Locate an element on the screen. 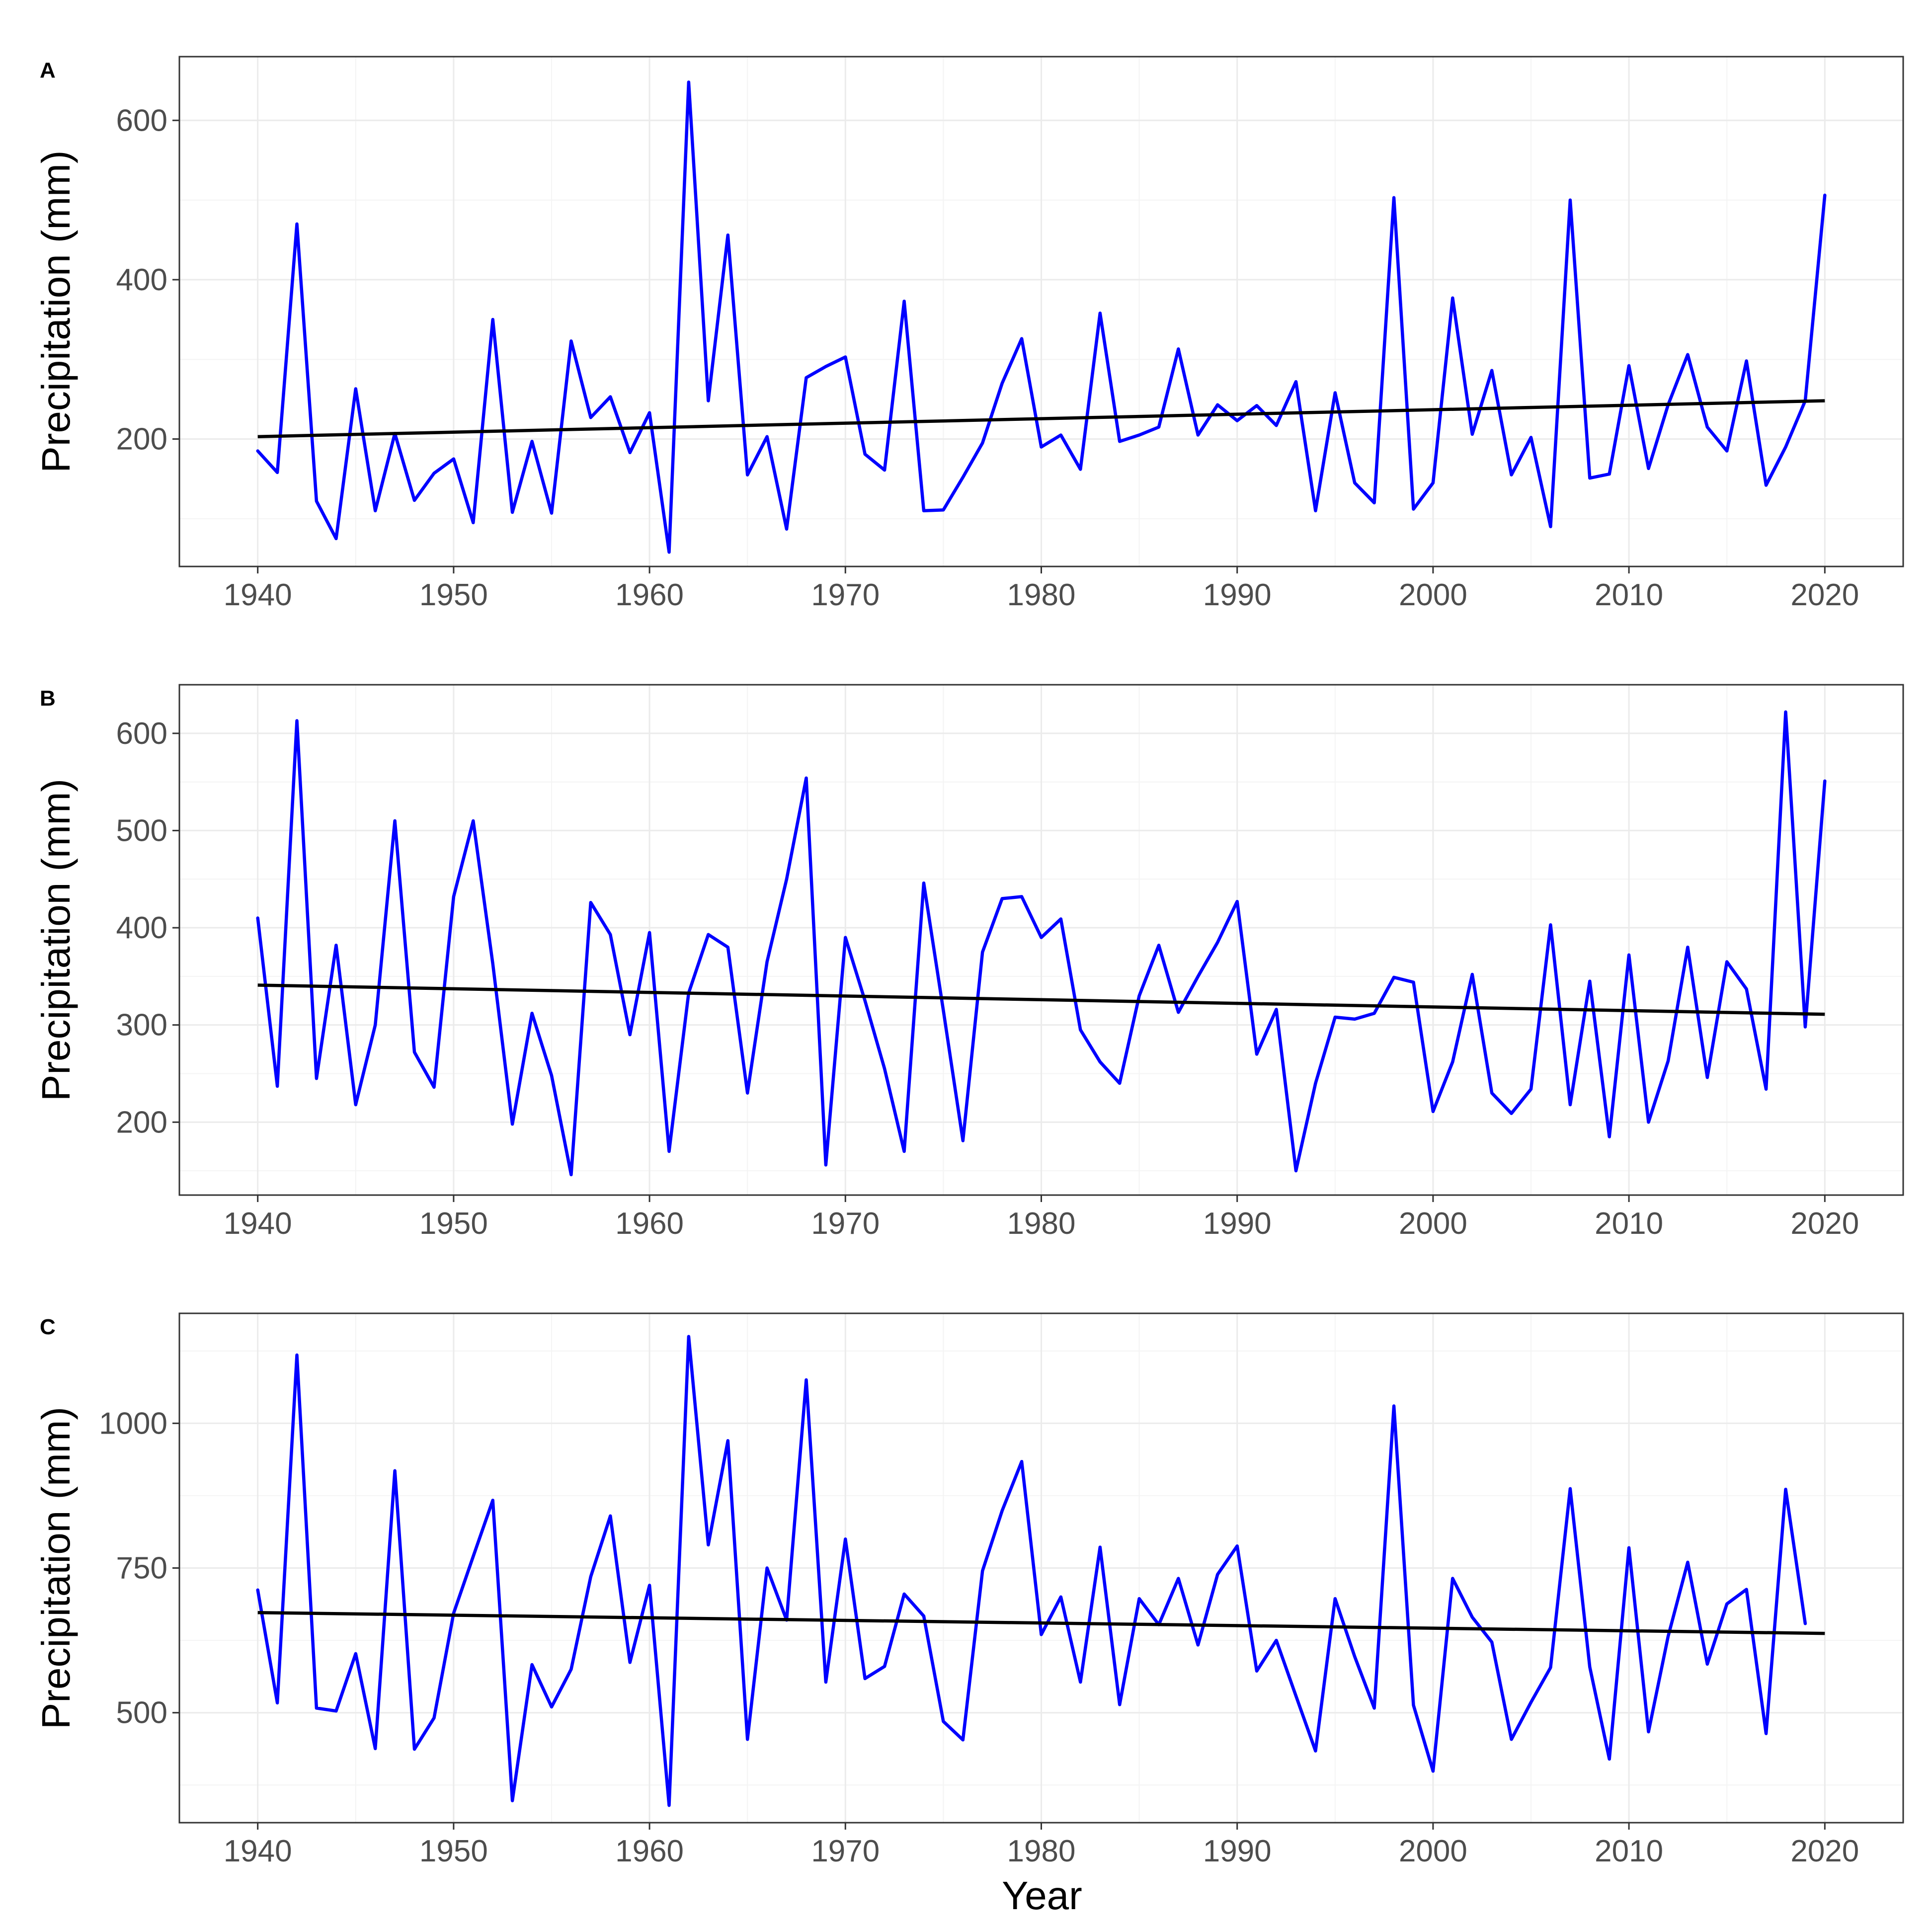  x-axis-title: Year is located at coordinates (1042, 1895).